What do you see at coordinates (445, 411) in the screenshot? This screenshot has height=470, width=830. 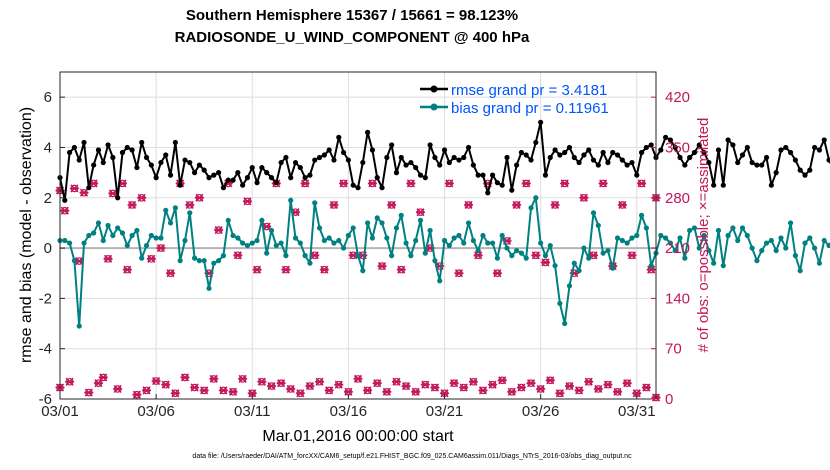 I see `x-tick-label: 03/21` at bounding box center [445, 411].